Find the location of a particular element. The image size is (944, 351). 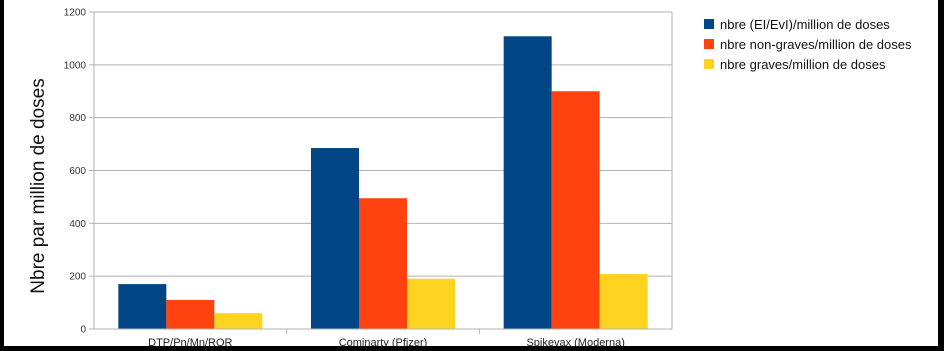

y-tick-label: 1200 is located at coordinates (75, 13).